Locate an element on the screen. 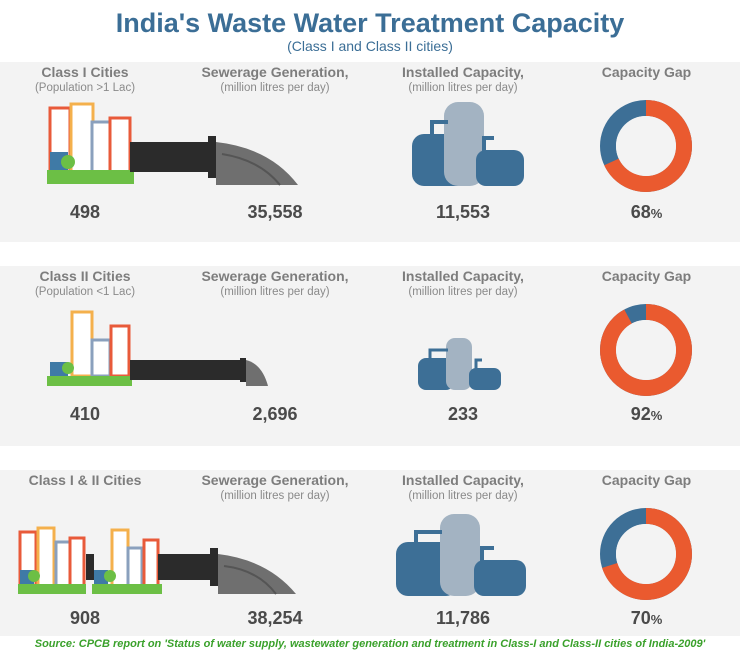 This screenshot has height=654, width=740. page-subtitle: (Class I and Class II cities) is located at coordinates (370, 46).